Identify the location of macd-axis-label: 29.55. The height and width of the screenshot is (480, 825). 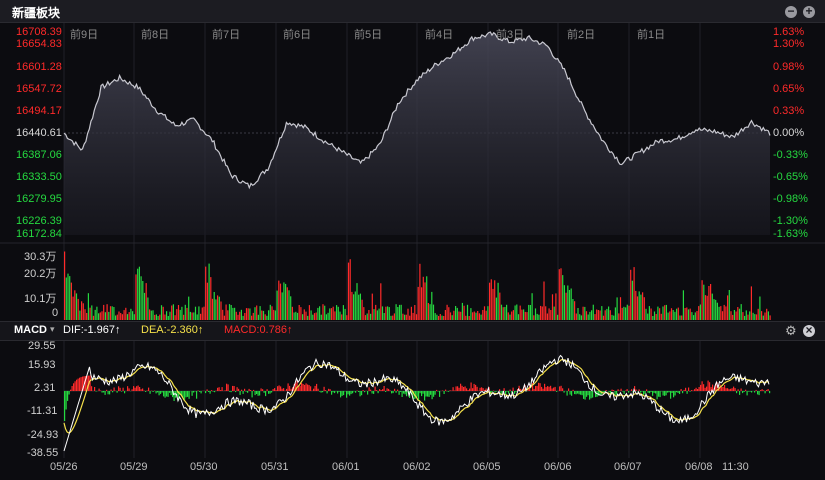
(42, 346).